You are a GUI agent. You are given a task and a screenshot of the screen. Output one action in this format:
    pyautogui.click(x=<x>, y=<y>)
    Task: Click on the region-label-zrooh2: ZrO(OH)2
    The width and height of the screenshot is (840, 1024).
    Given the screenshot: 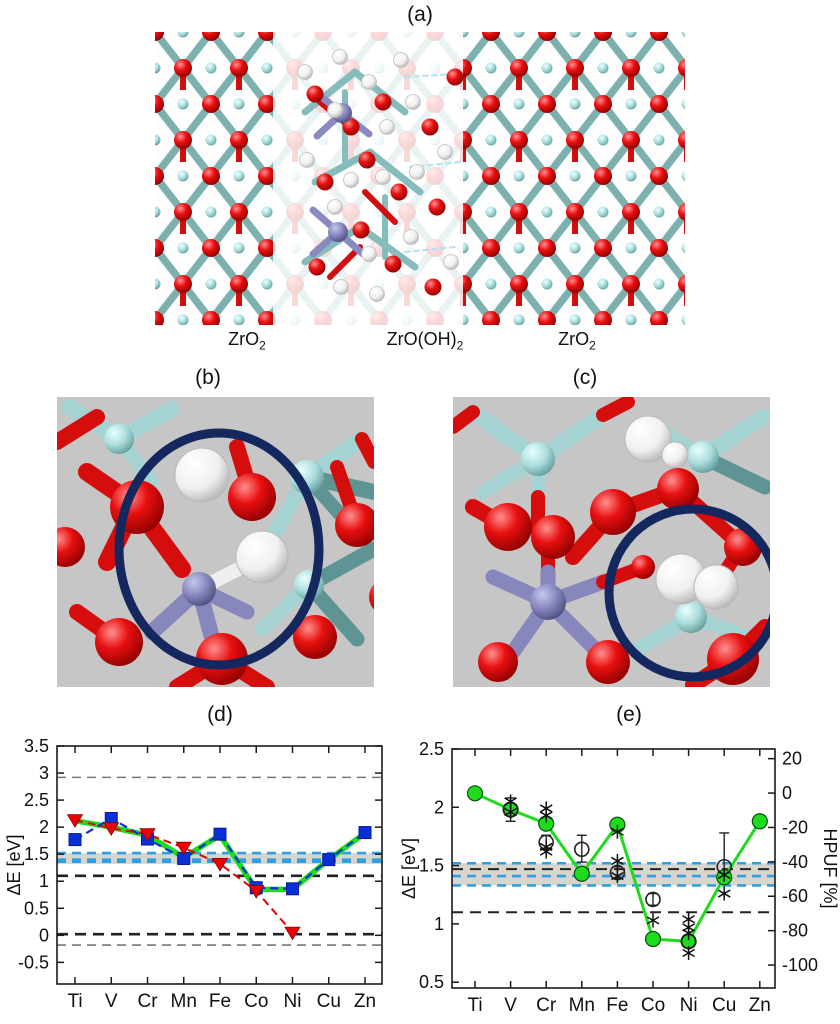 What is the action you would take?
    pyautogui.click(x=425, y=341)
    